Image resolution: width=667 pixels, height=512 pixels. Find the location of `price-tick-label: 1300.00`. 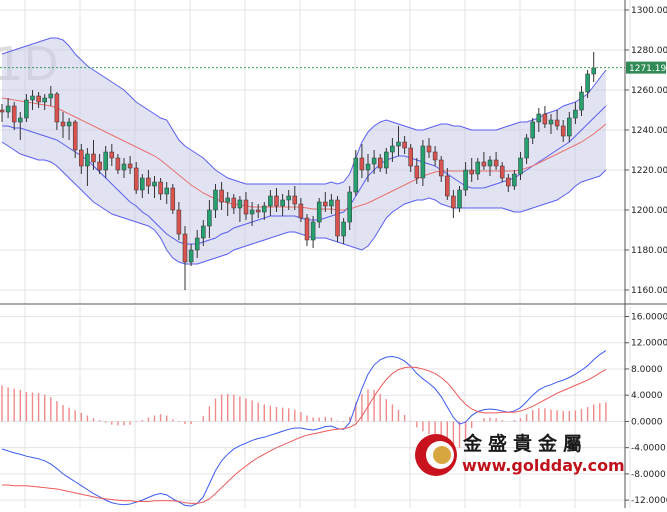

price-tick-label: 1300.00 is located at coordinates (649, 11).